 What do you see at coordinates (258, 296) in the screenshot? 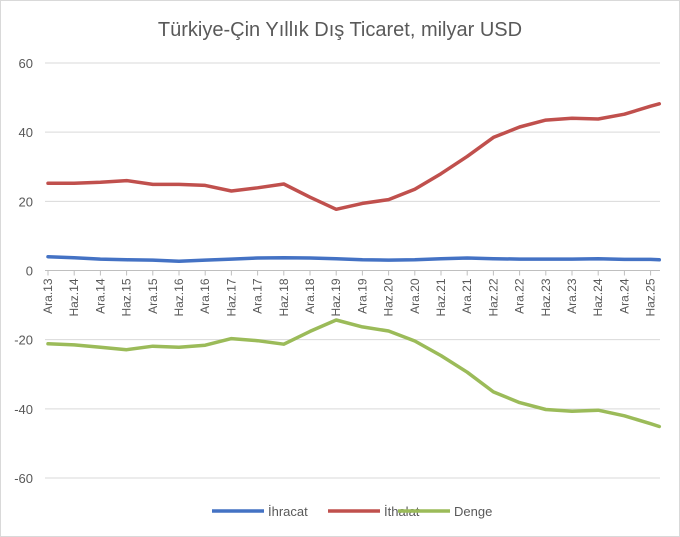
I see `x-tick-label: Ara.17` at bounding box center [258, 296].